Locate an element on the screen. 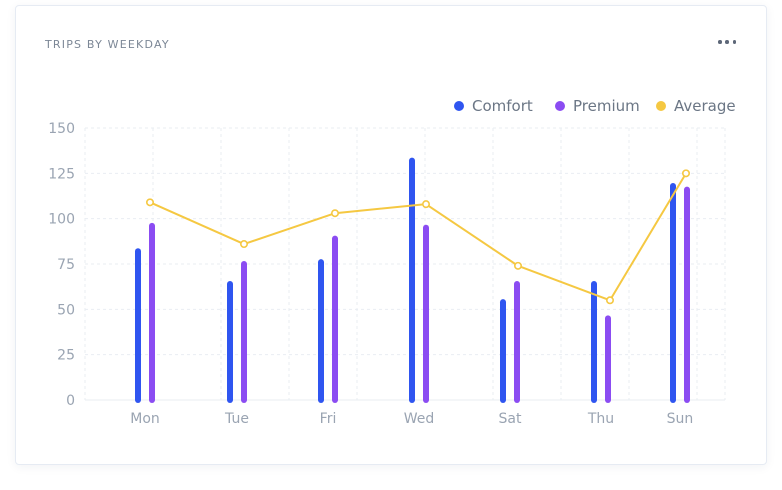  y-tick-label: 0 is located at coordinates (70, 401).